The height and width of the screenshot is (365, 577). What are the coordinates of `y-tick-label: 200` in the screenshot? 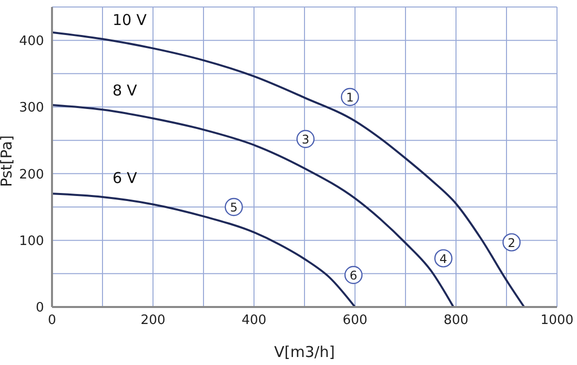 It's located at (31, 174).